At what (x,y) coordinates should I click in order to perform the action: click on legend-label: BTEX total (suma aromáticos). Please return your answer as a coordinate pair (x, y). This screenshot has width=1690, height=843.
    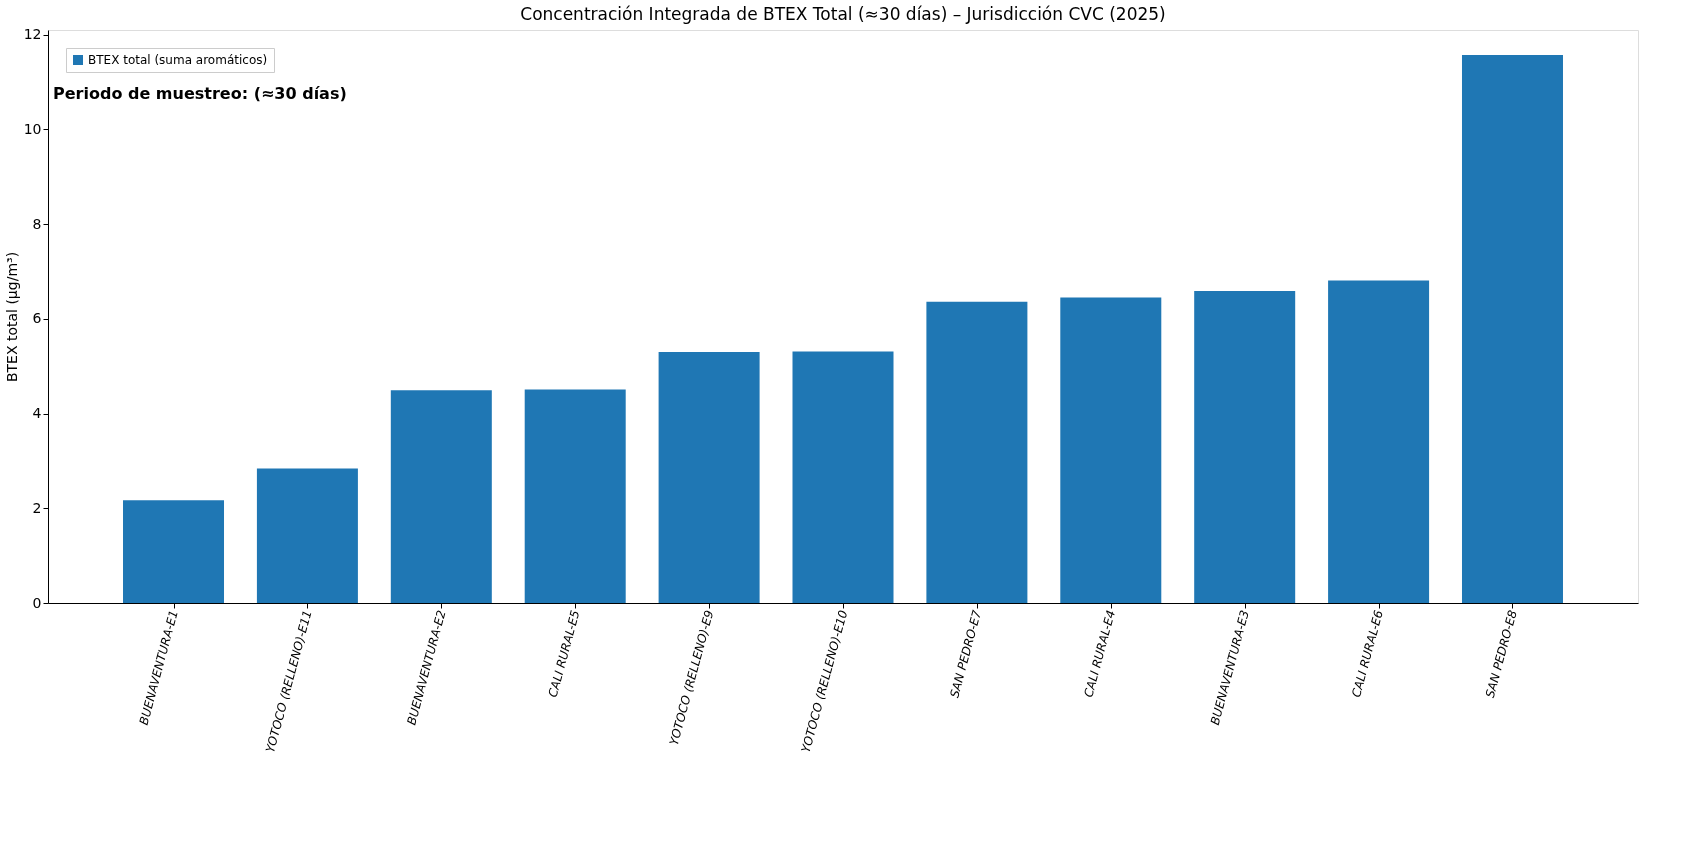
    Looking at the image, I should click on (178, 60).